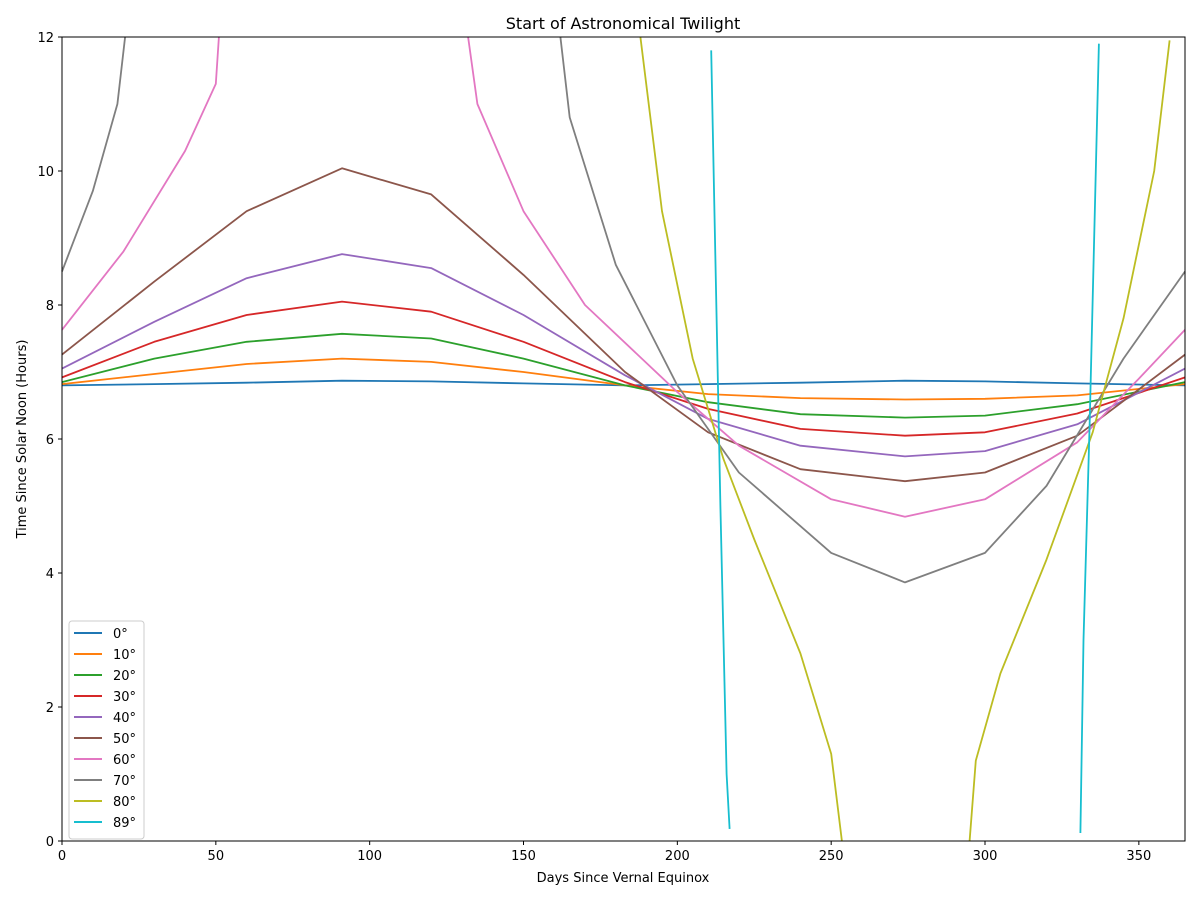  Describe the element at coordinates (124, 823) in the screenshot. I see `legend-label-9: 89°` at that location.